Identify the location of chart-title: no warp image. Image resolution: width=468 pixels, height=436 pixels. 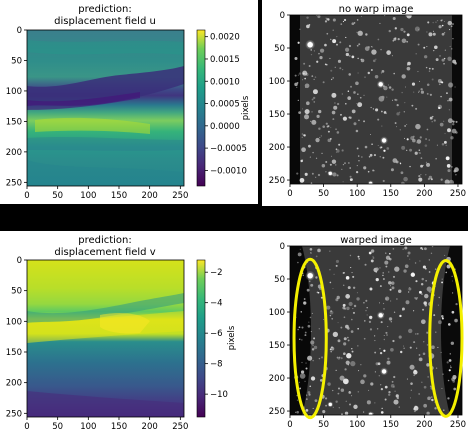
(376, 9).